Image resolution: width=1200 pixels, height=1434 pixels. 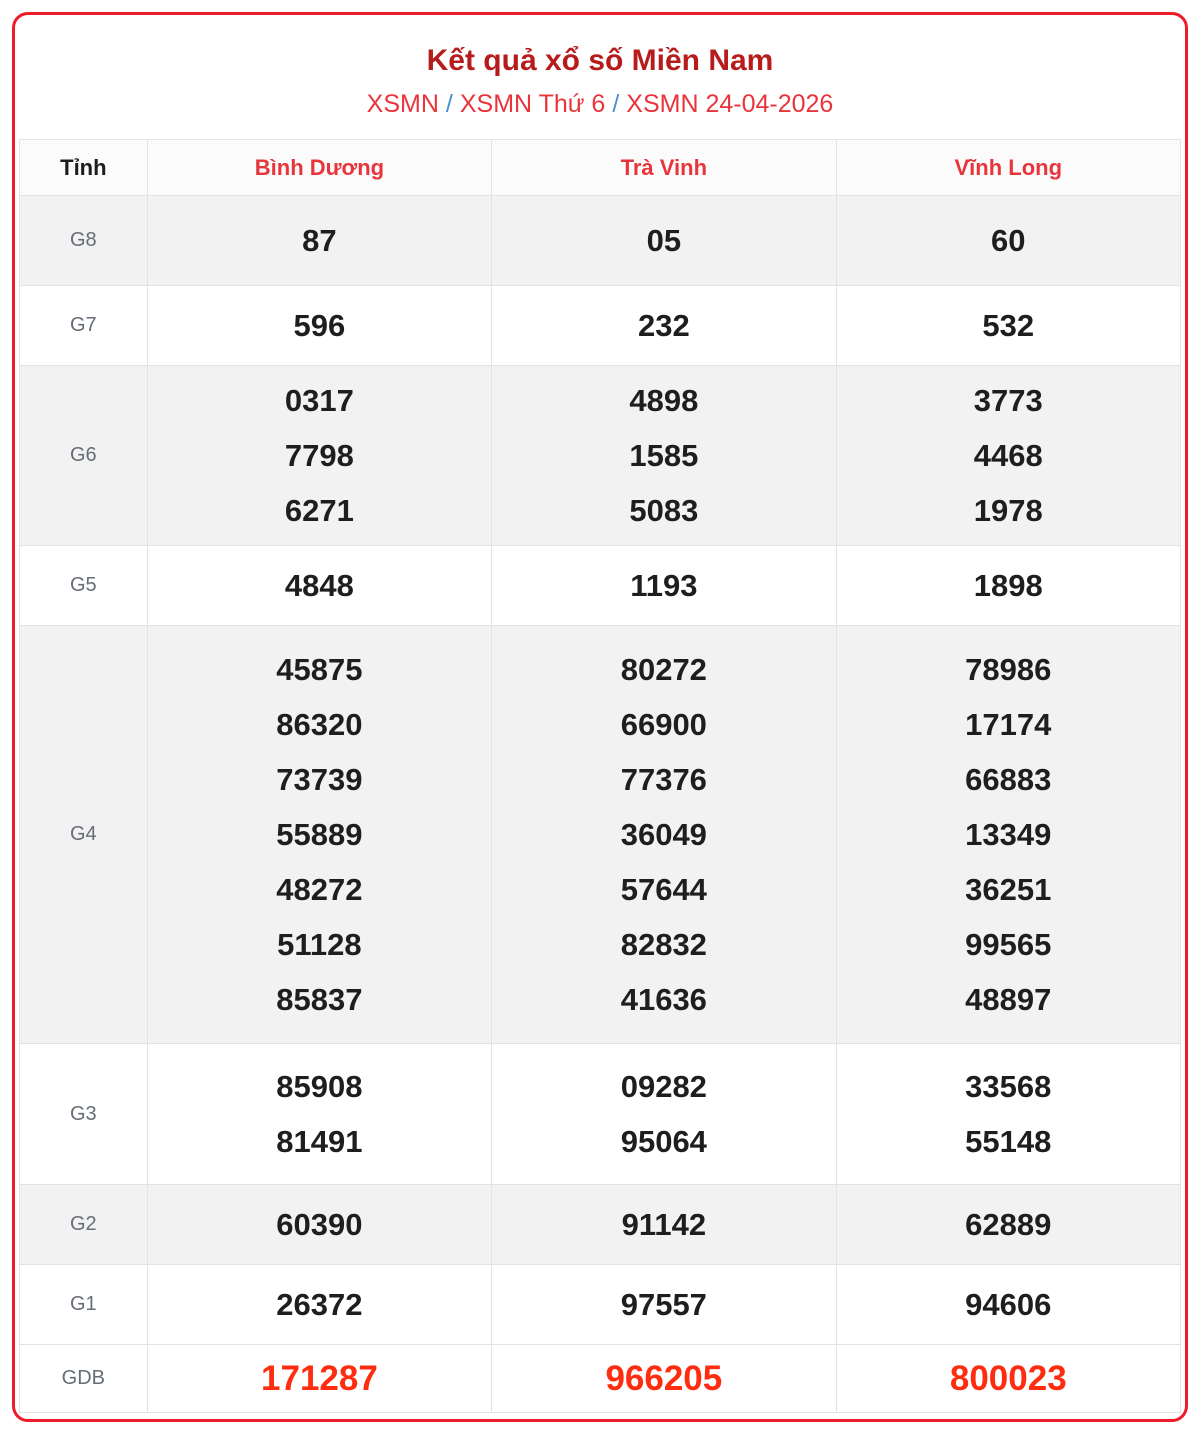 What do you see at coordinates (83, 455) in the screenshot?
I see `row-label: G6` at bounding box center [83, 455].